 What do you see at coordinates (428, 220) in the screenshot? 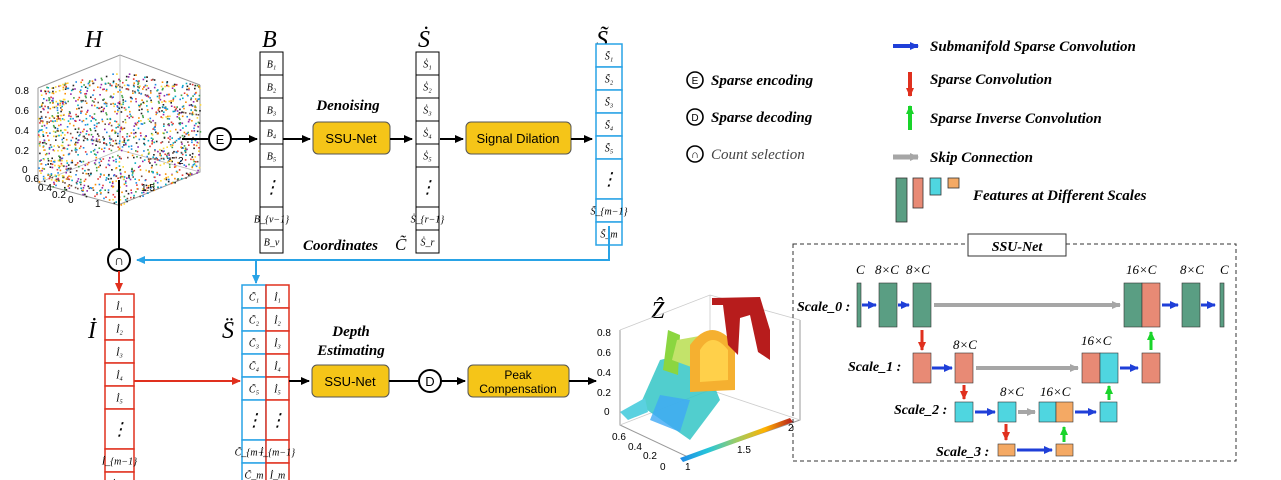
I see `vector-cell-label: Ṡ_{r−1}` at bounding box center [428, 220].